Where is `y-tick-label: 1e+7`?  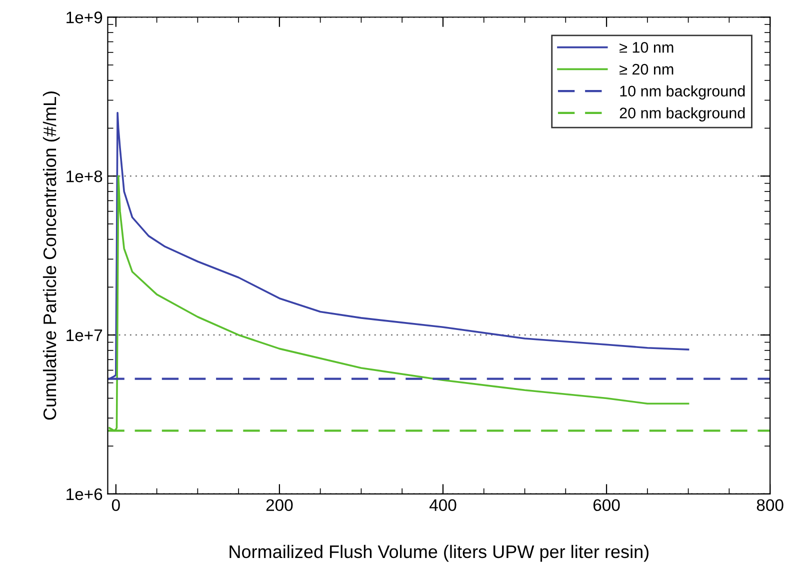
y-tick-label: 1e+7 is located at coordinates (84, 336).